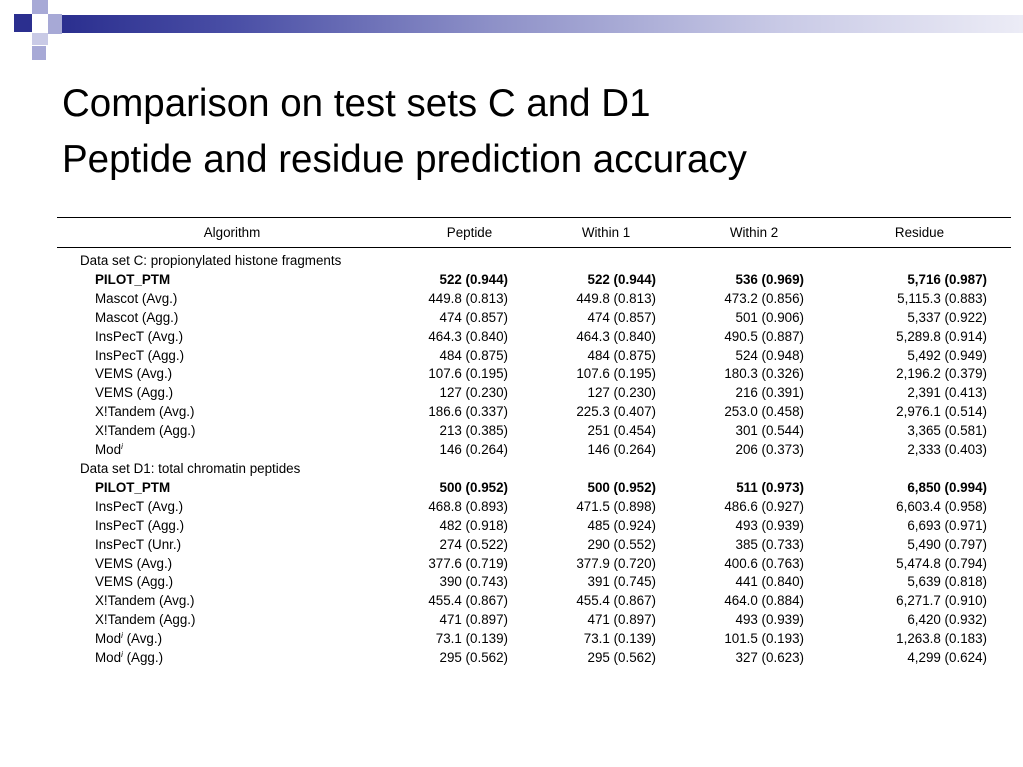  What do you see at coordinates (764, 412) in the screenshot?
I see `value-cell: 253.0 (0.458)` at bounding box center [764, 412].